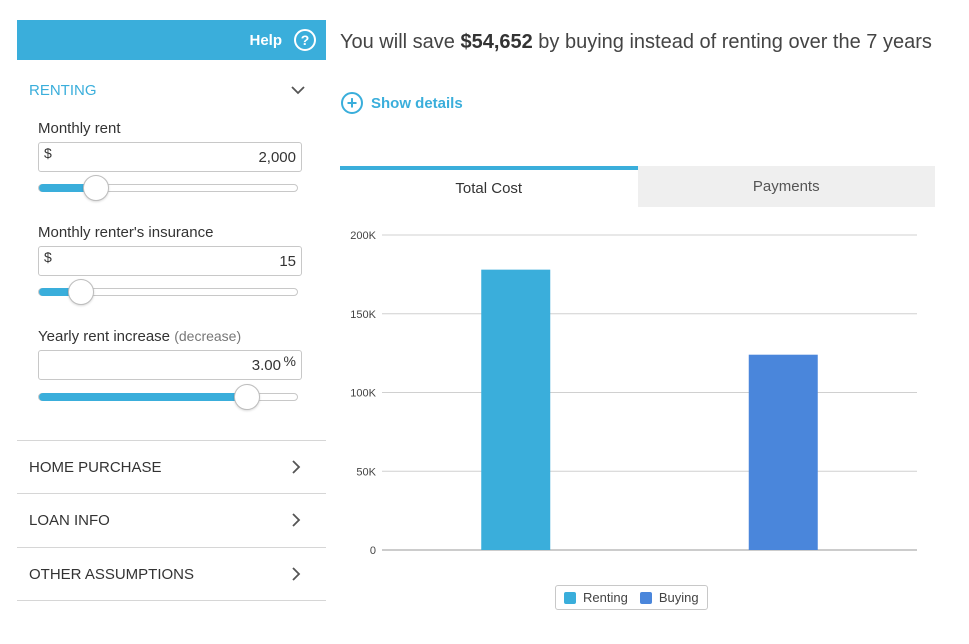 The width and height of the screenshot is (969, 644). I want to click on section-loan-info: LOAN INFO, so click(171, 519).